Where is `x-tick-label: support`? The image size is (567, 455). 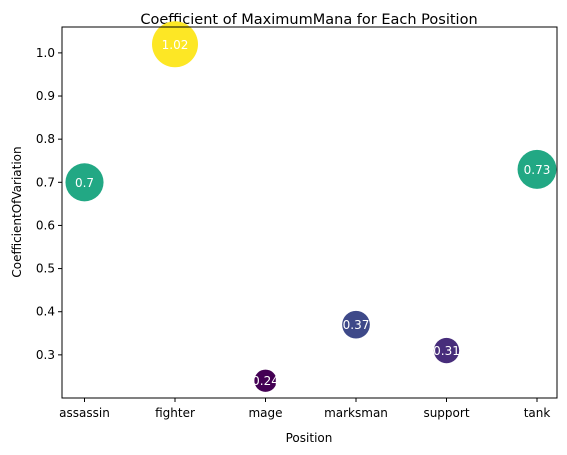 x-tick-label: support is located at coordinates (446, 413).